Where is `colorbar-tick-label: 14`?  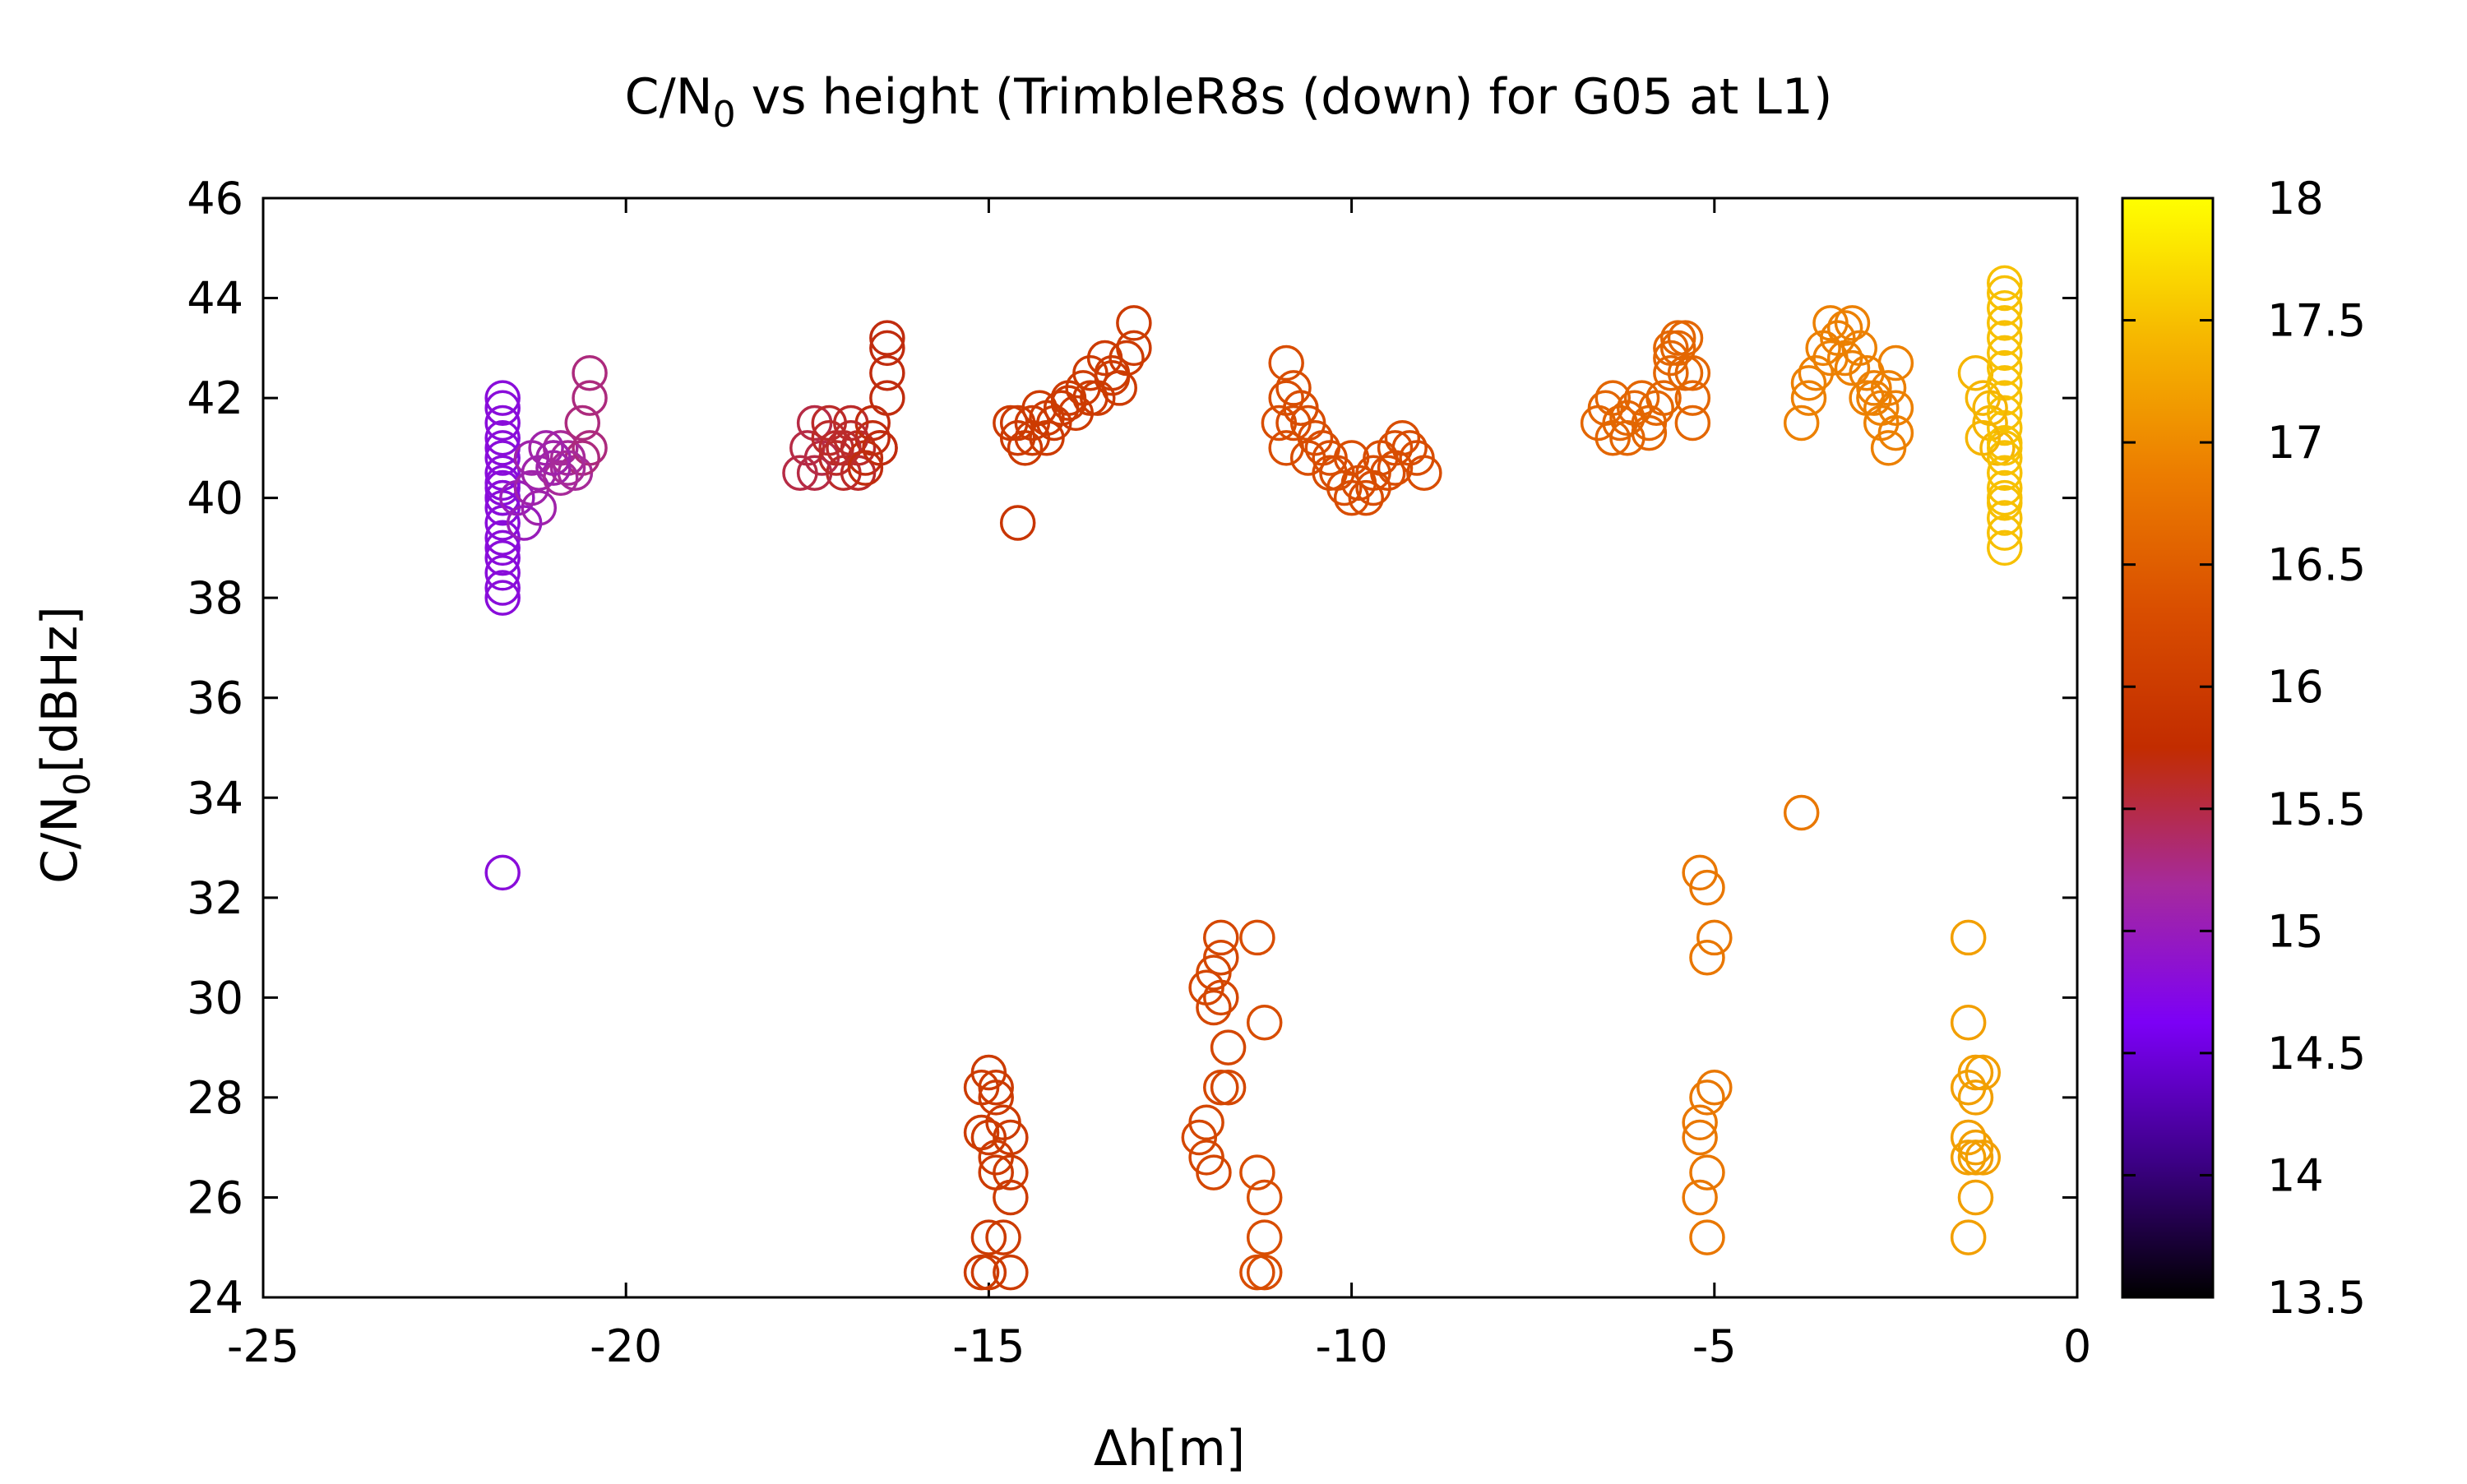 colorbar-tick-label: 14 is located at coordinates (2295, 1175).